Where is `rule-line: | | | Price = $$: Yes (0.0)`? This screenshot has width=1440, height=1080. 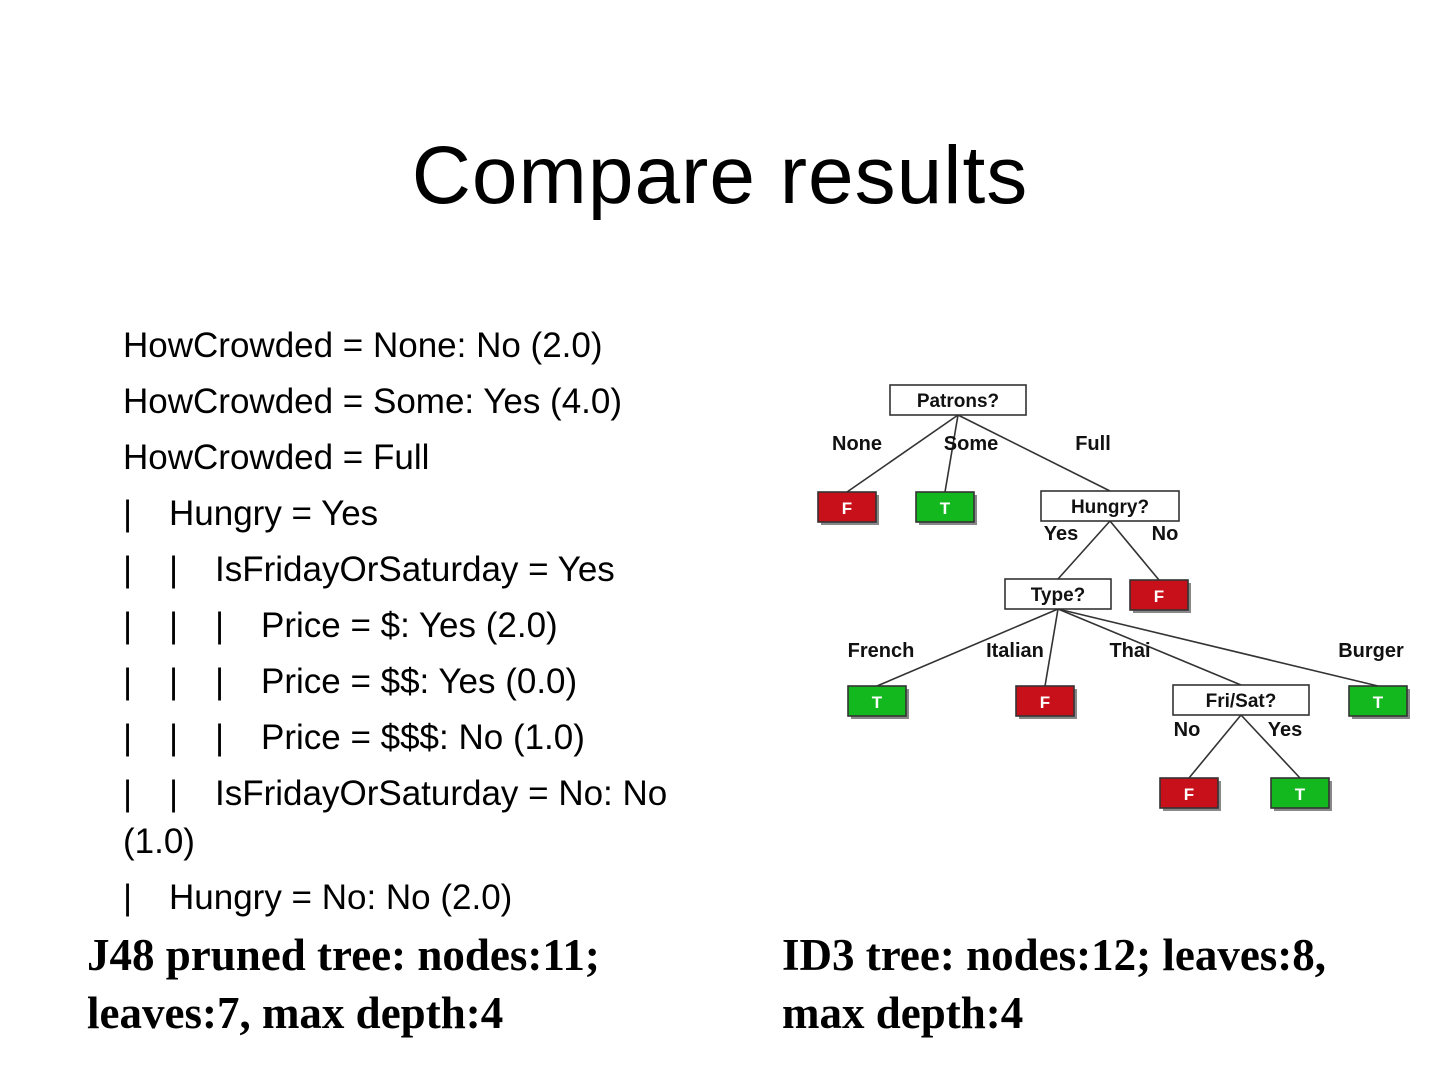
rule-line: | | | Price = $$: Yes (0.0) is located at coordinates (428, 686).